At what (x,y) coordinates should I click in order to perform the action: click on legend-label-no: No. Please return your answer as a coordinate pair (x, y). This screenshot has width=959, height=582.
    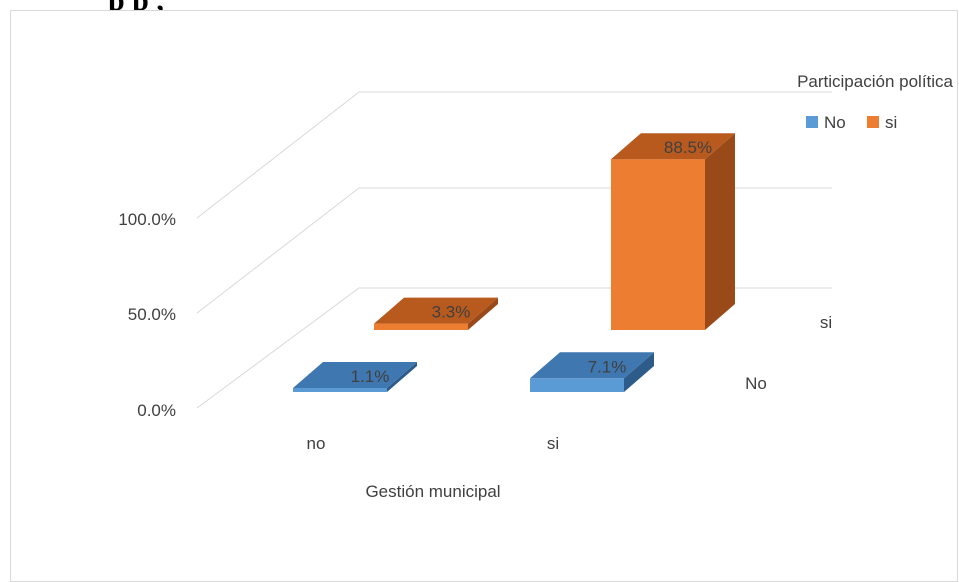
    Looking at the image, I should click on (835, 122).